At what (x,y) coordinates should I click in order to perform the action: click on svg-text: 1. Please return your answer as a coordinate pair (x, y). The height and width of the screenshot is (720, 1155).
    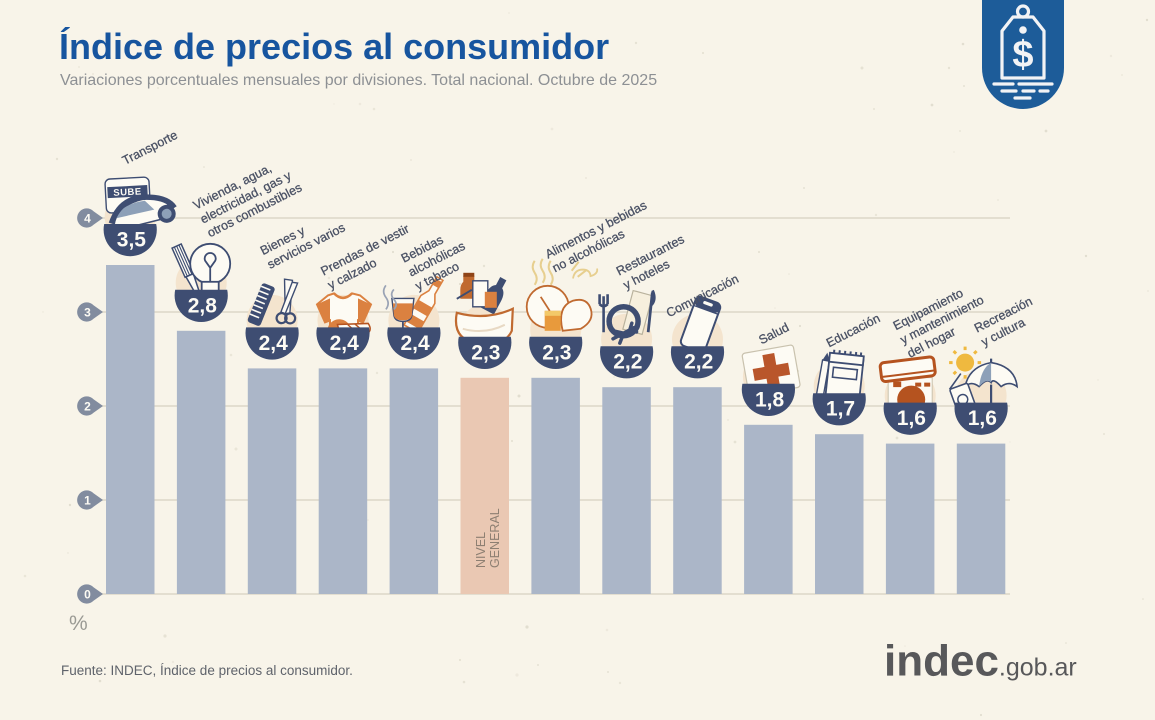
    Looking at the image, I should click on (87, 500).